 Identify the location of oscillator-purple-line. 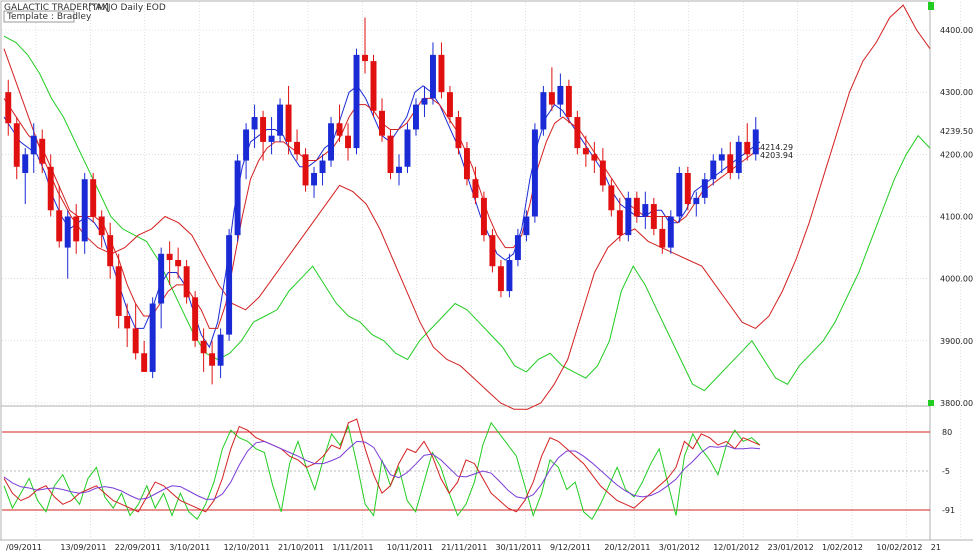
(382, 470).